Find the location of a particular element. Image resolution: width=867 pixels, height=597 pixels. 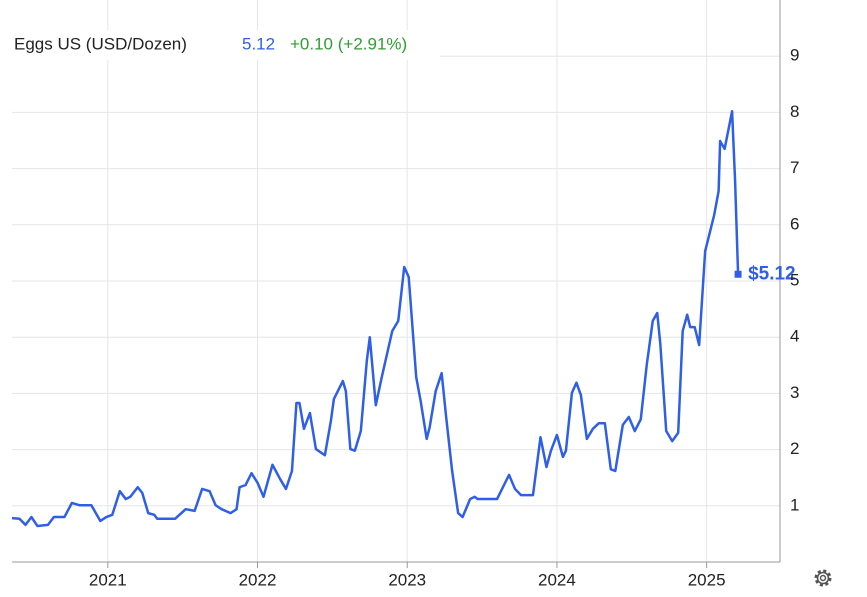

x-tick-label: 2025 is located at coordinates (707, 579).